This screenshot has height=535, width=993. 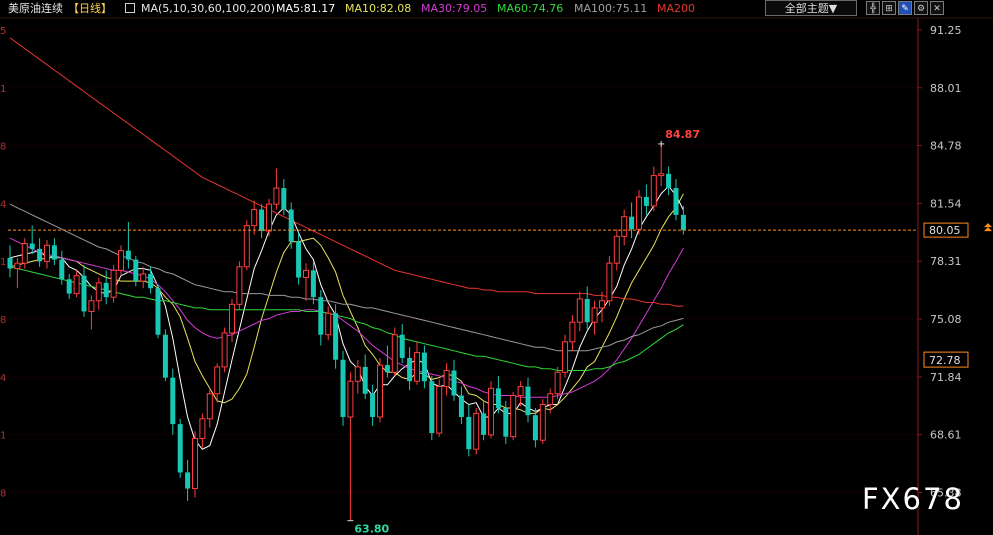 I want to click on y-tick-label: 68.61, so click(x=946, y=435).